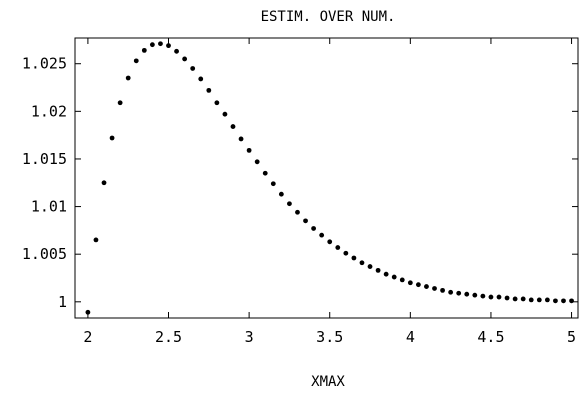 Image resolution: width=580 pixels, height=394 pixels. I want to click on x-tick-label-6: 5, so click(571, 337).